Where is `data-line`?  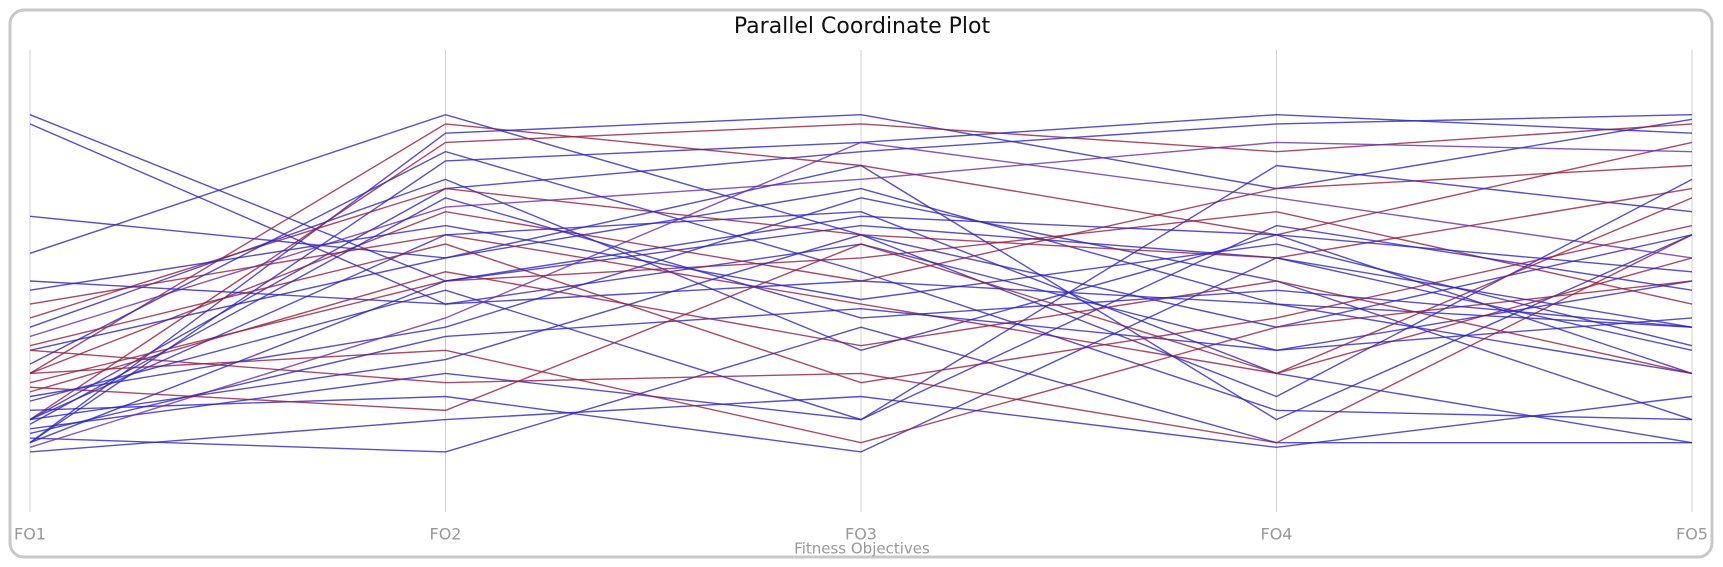 data-line is located at coordinates (861, 424).